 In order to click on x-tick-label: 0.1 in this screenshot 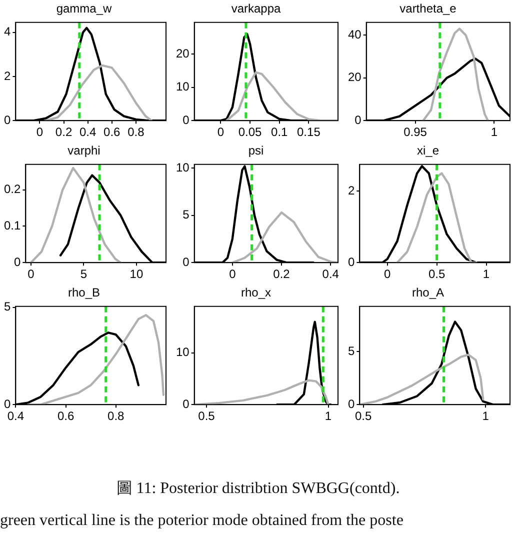, I will do `click(279, 132)`.